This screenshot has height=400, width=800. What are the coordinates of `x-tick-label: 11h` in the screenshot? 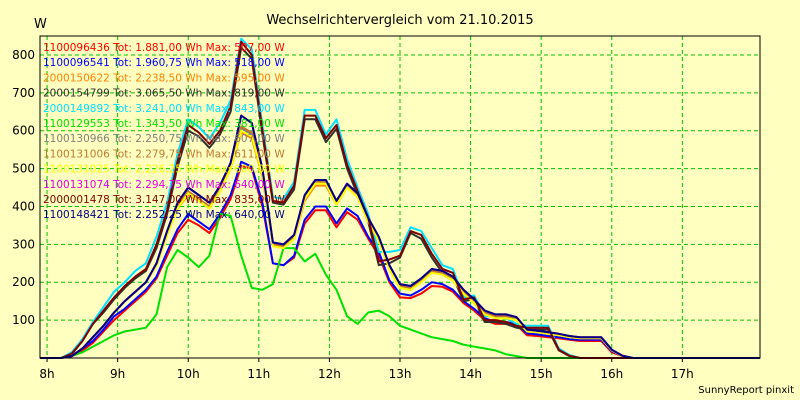 It's located at (258, 374).